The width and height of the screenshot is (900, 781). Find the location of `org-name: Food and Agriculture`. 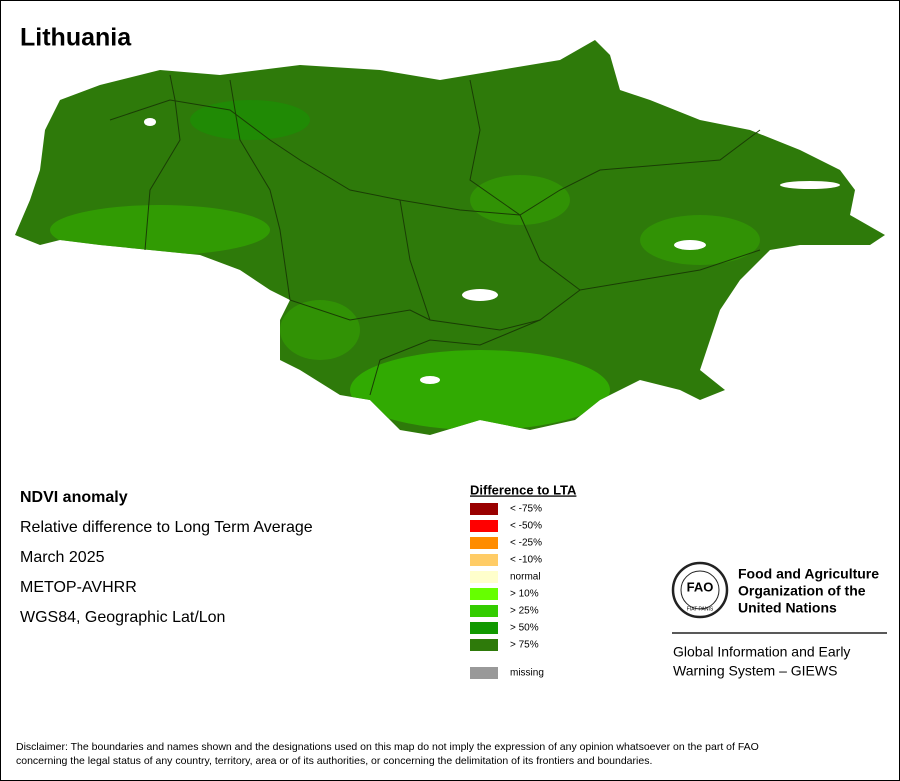

org-name: Food and Agriculture is located at coordinates (808, 574).